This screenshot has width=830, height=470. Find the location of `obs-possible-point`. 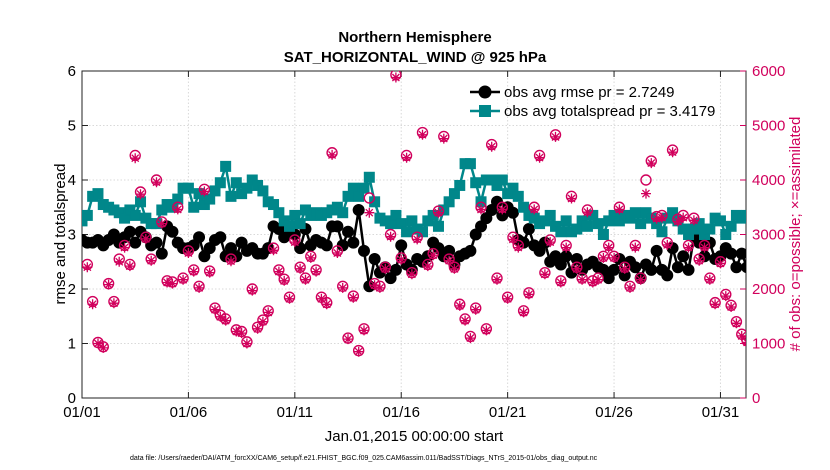

obs-possible-point is located at coordinates (646, 180).